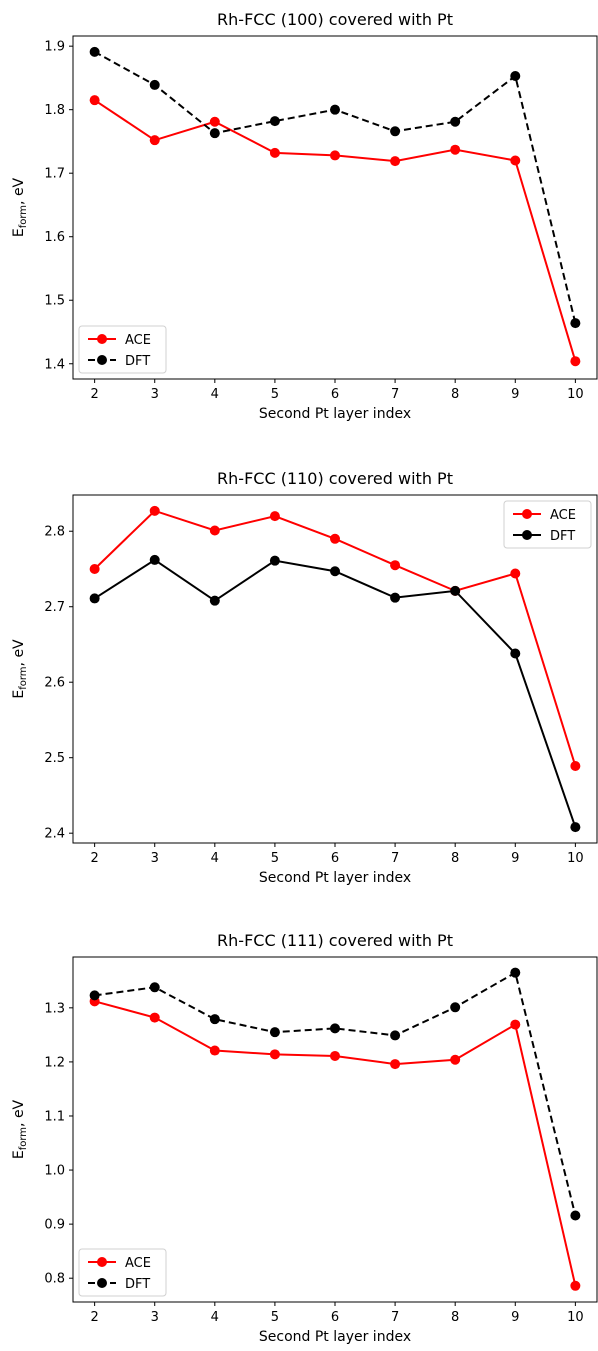  I want to click on y-tick-label: 1.2, so click(54, 1062).